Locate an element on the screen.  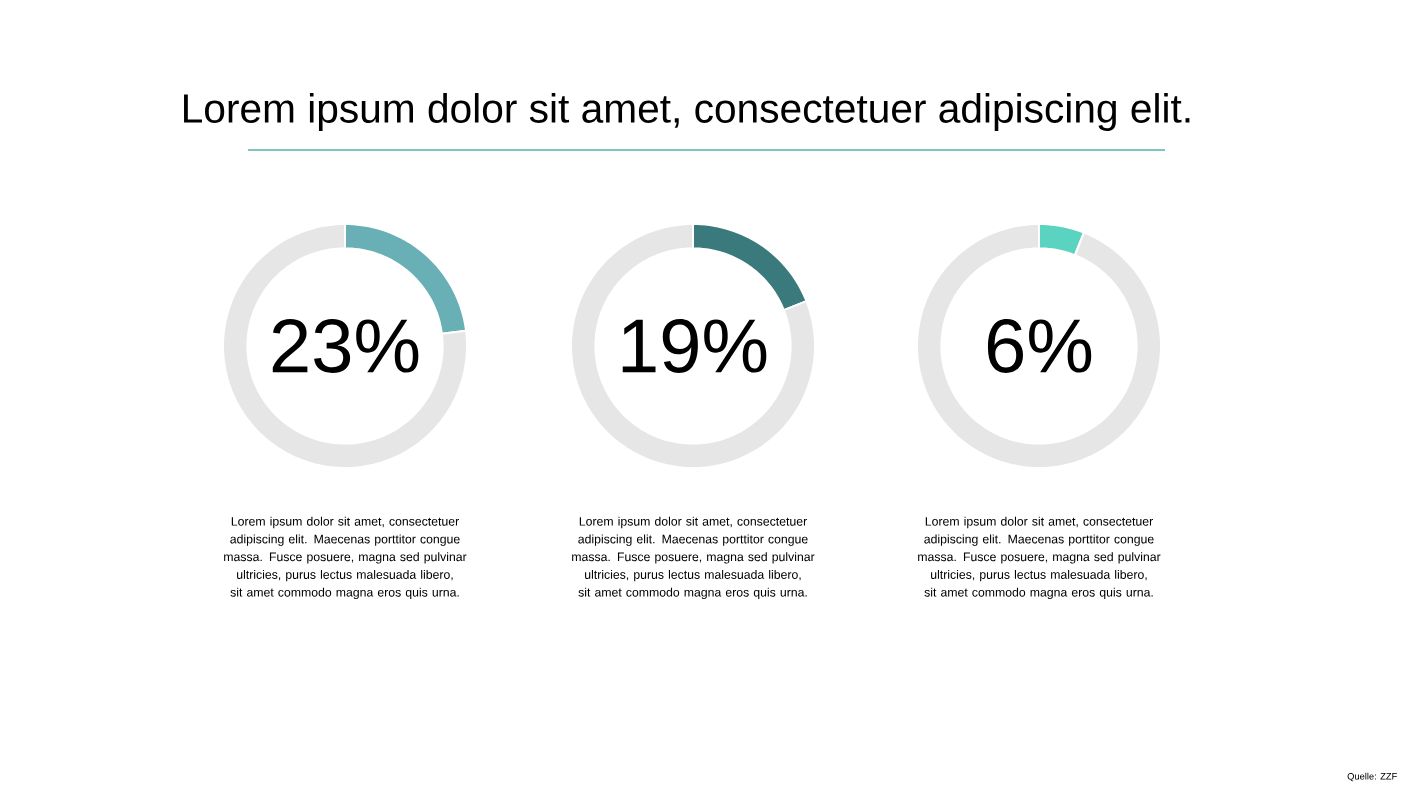
text: 6% is located at coordinates (1039, 346).